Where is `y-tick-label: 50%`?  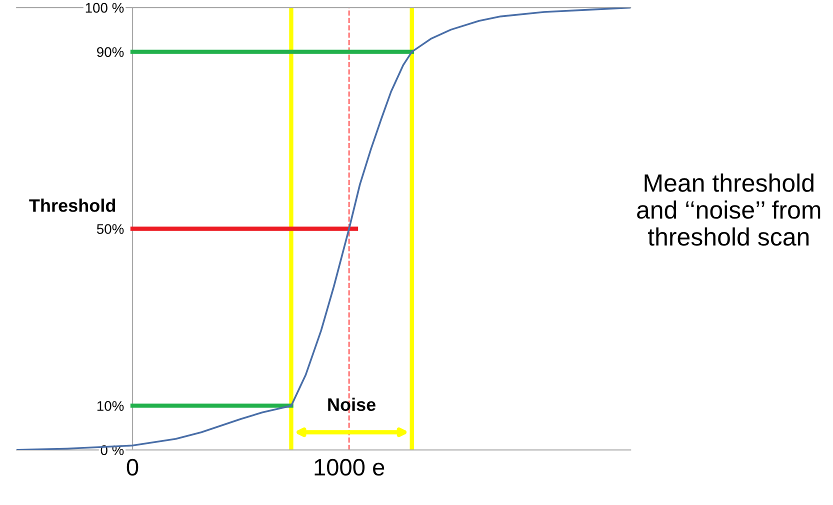
y-tick-label: 50% is located at coordinates (110, 229).